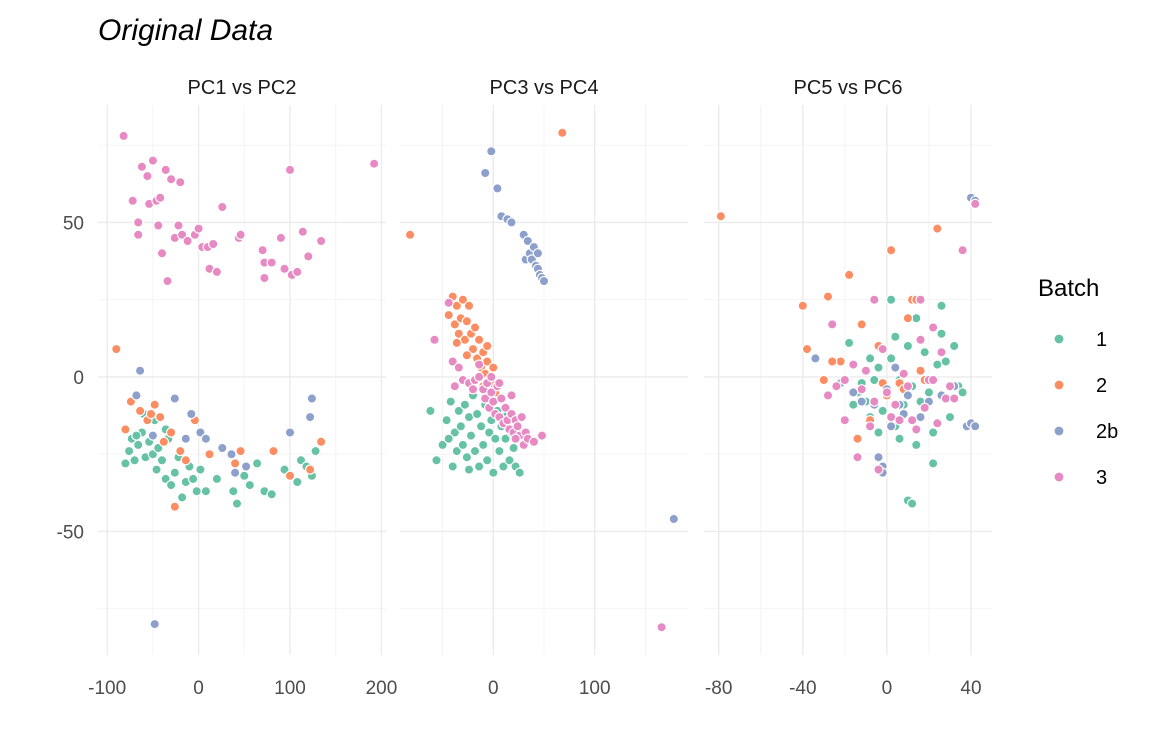 Image resolution: width=1152 pixels, height=748 pixels. What do you see at coordinates (1059, 477) in the screenshot?
I see `legend-key` at bounding box center [1059, 477].